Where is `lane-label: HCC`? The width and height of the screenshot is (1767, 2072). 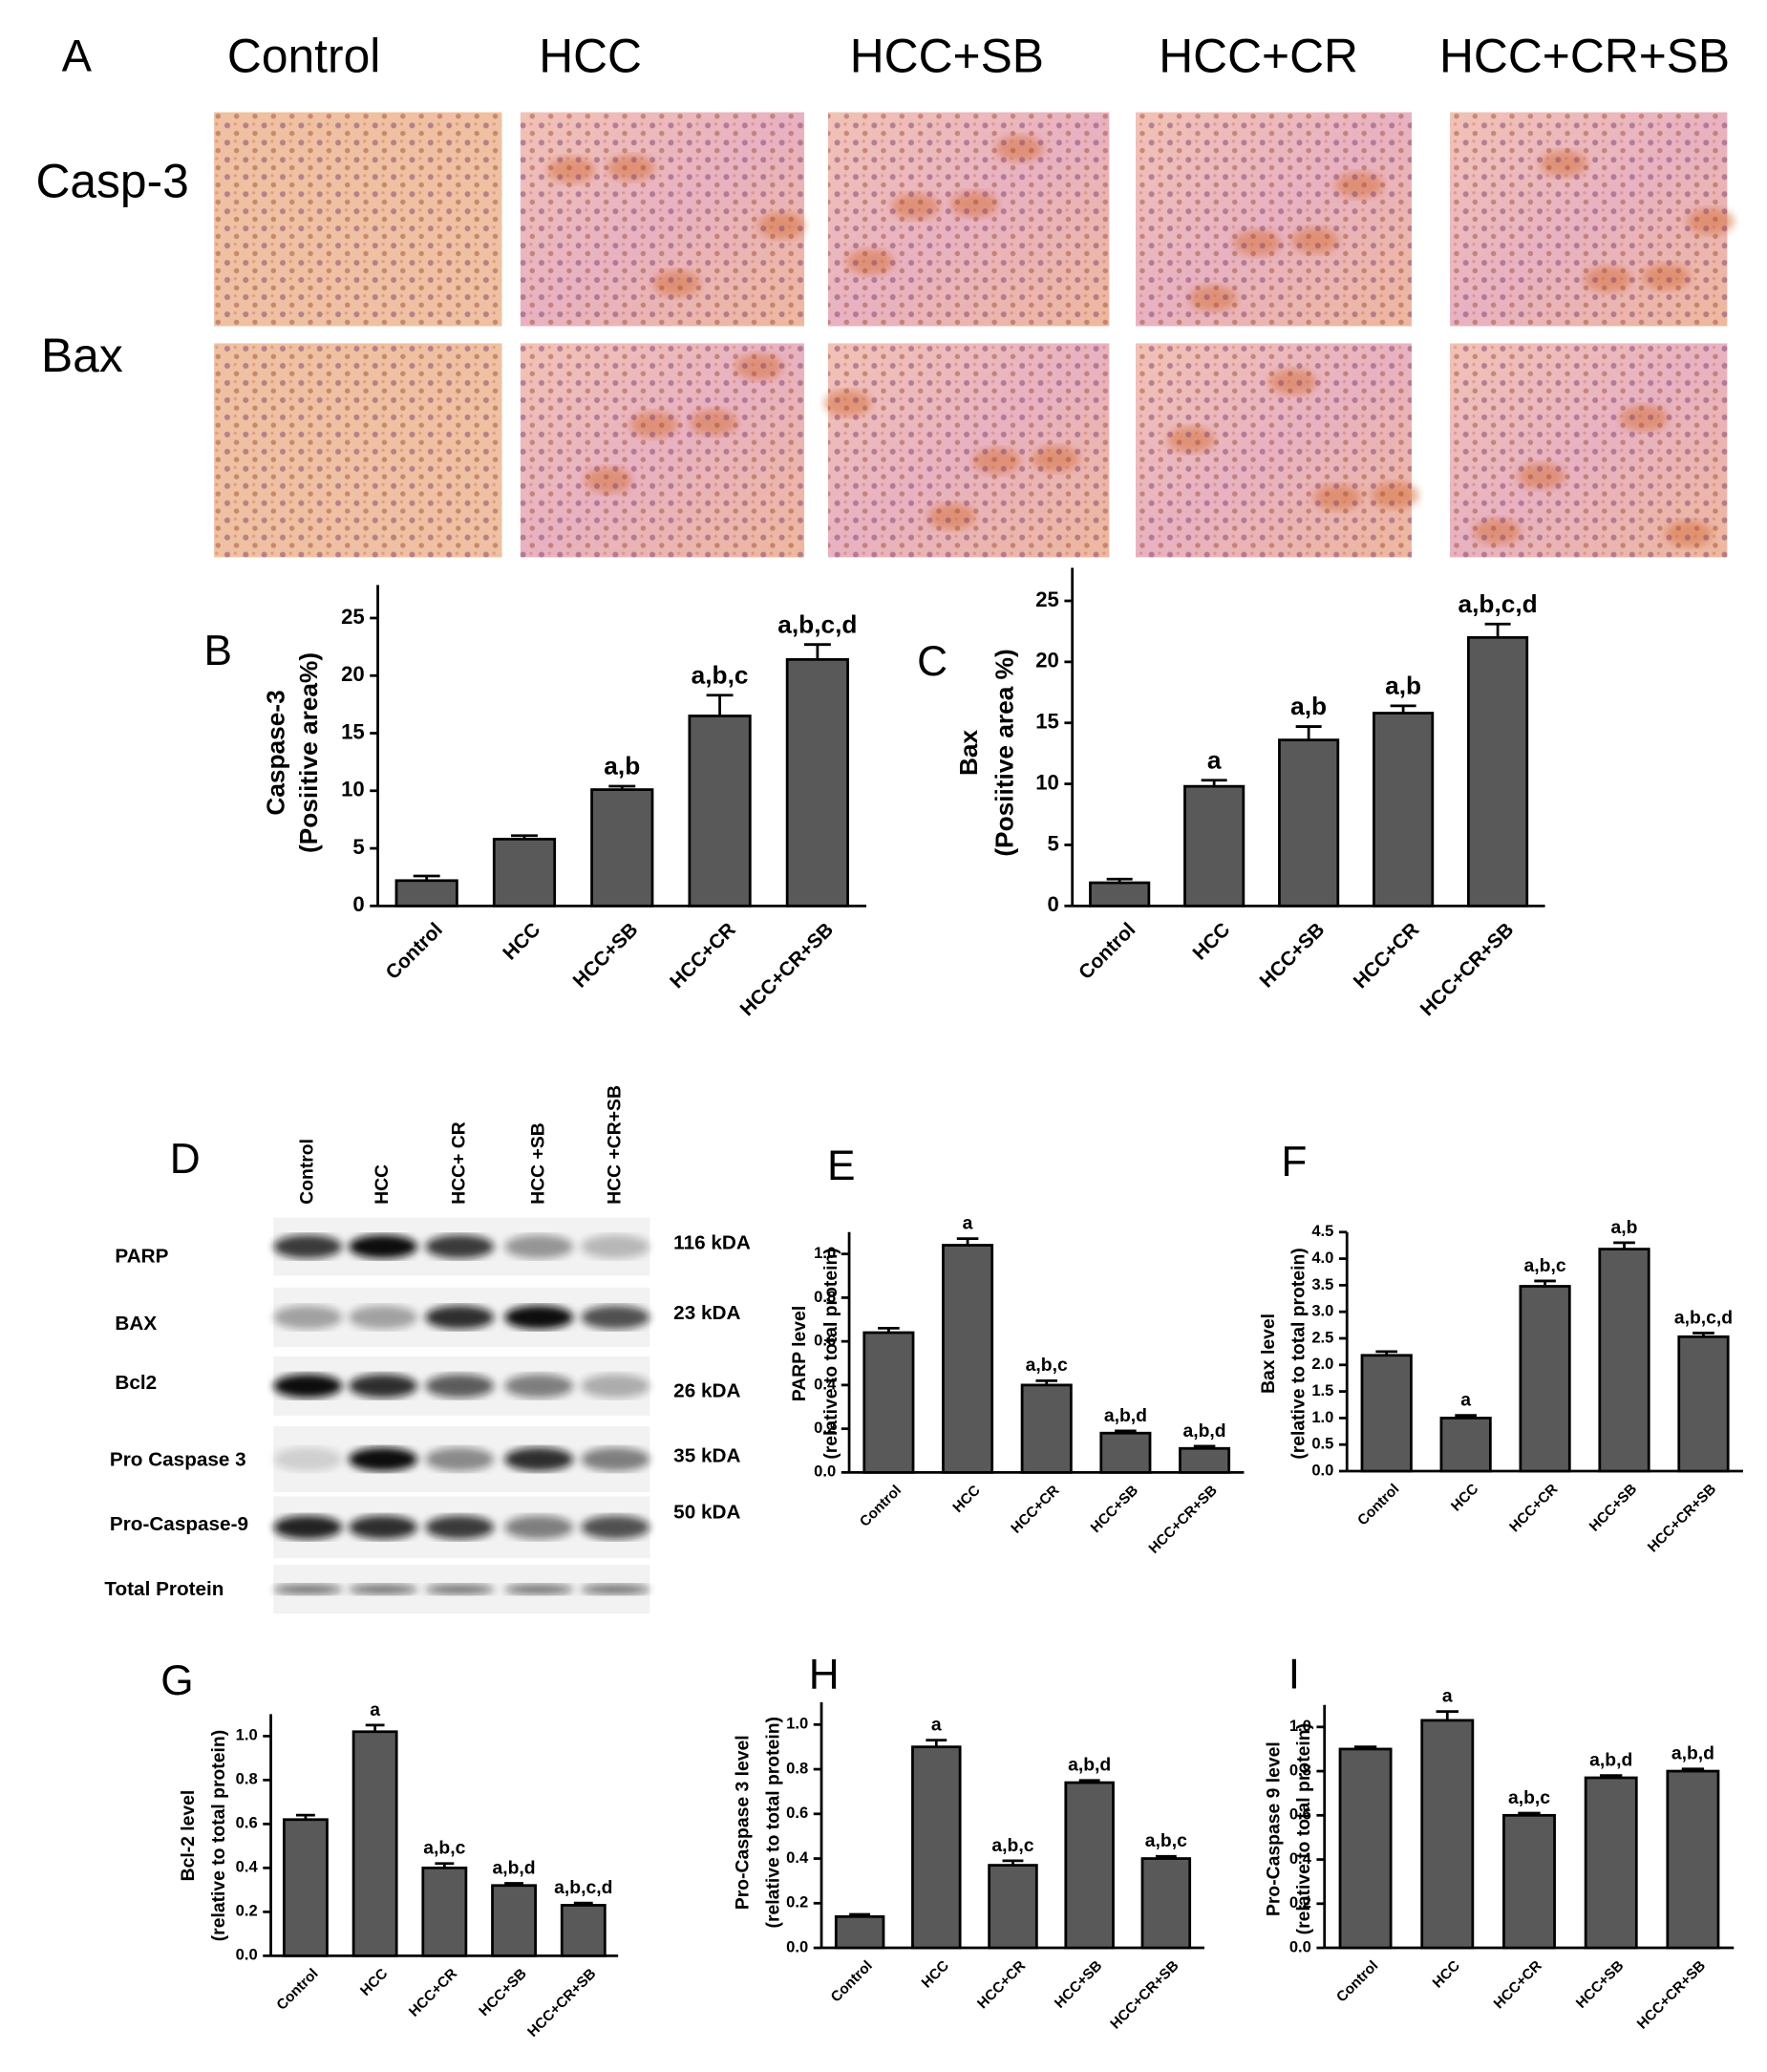 lane-label: HCC is located at coordinates (383, 1184).